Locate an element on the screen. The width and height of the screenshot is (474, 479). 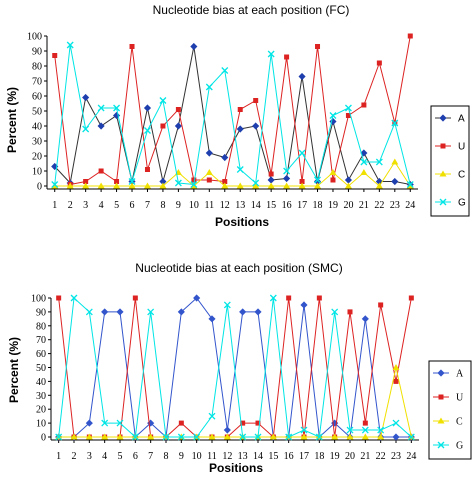
legend-label: C is located at coordinates (459, 422).